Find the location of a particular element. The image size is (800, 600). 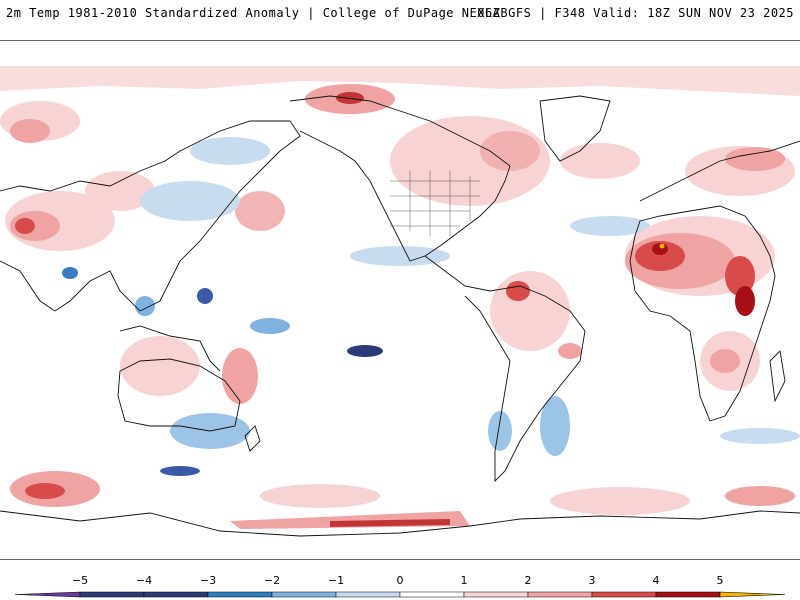

legend-tick-label: −3 is located at coordinates (208, 580).